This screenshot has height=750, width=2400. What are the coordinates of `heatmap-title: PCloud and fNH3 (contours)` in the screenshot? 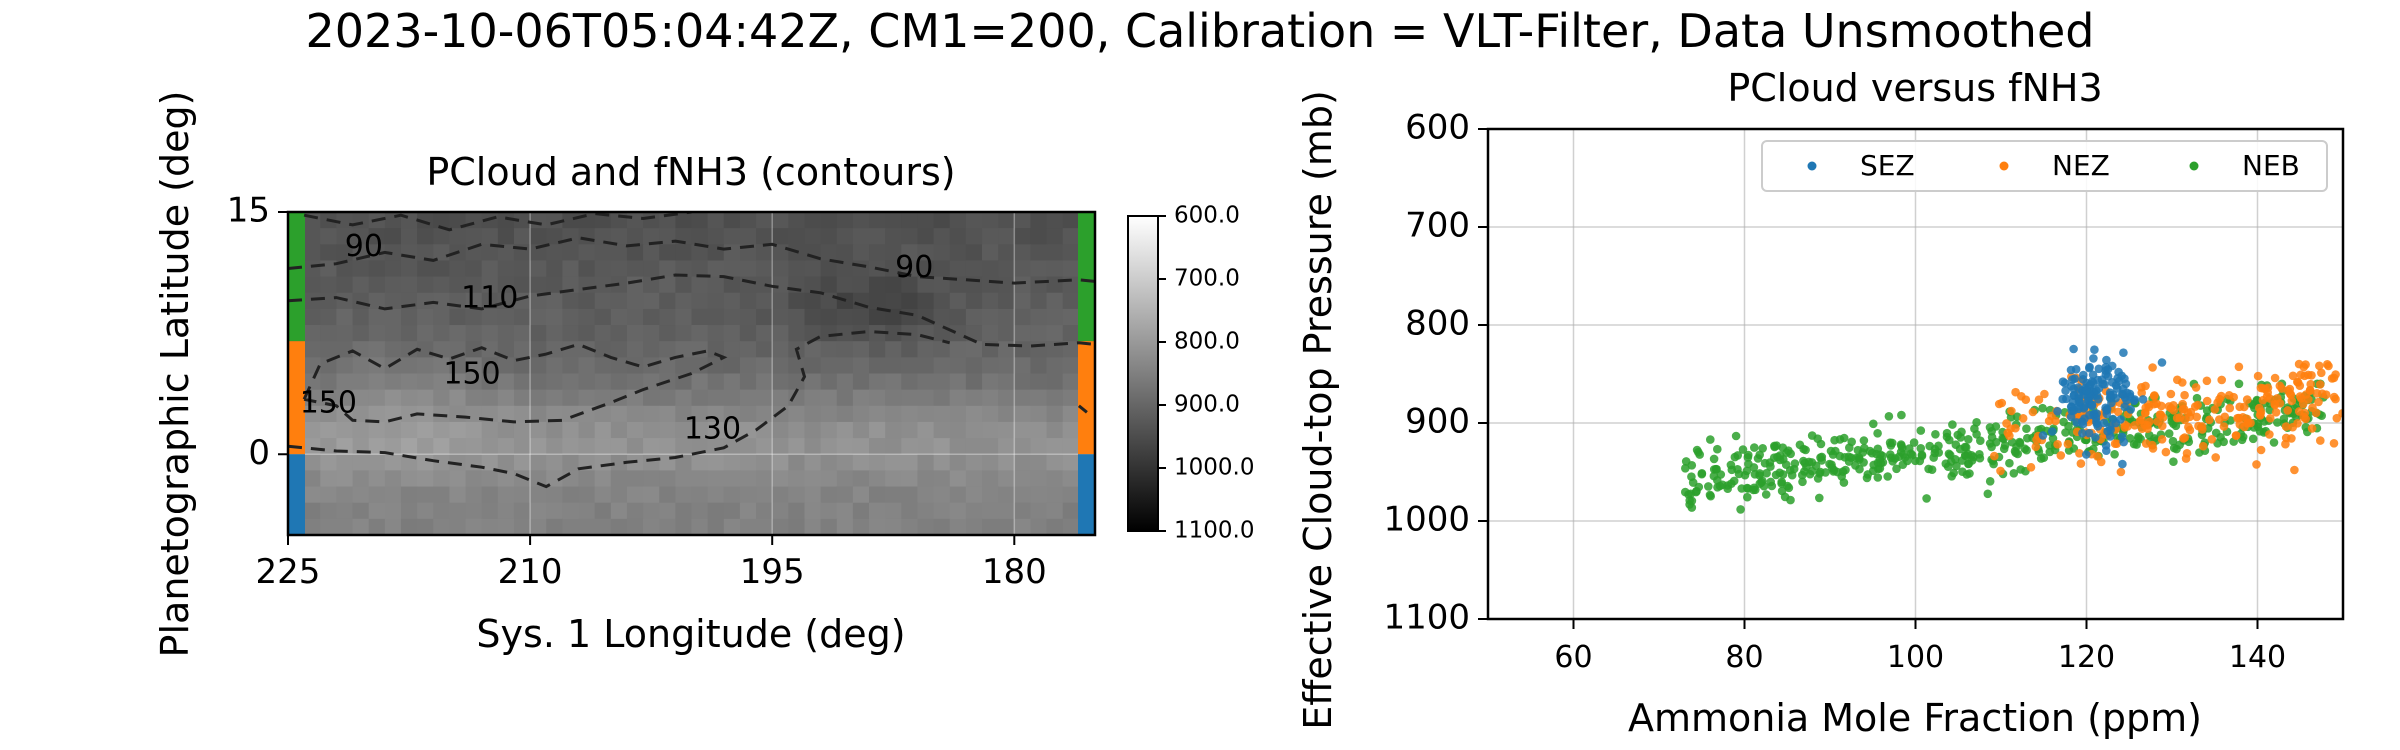 It's located at (690, 172).